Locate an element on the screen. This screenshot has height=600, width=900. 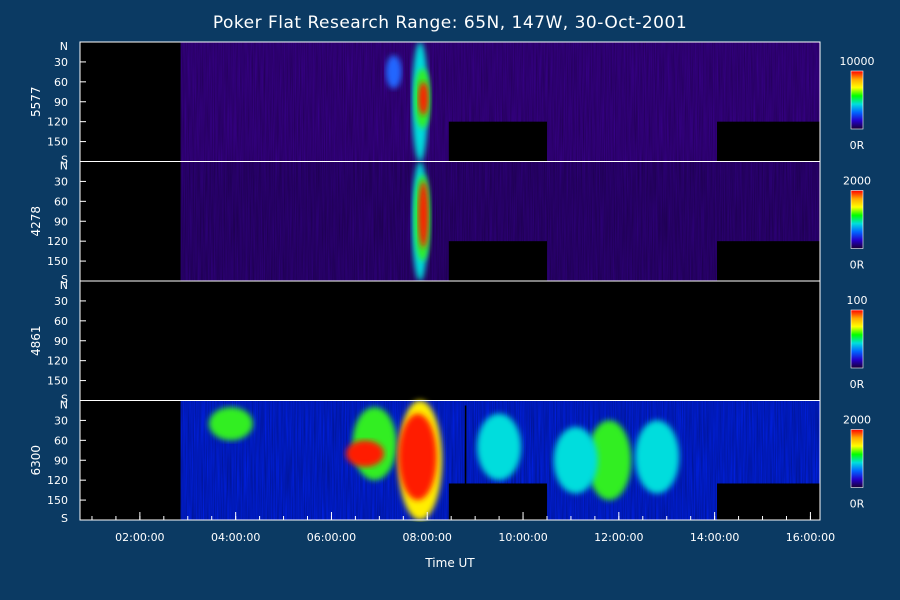
panel-label-4278: 4278 is located at coordinates (36, 221).